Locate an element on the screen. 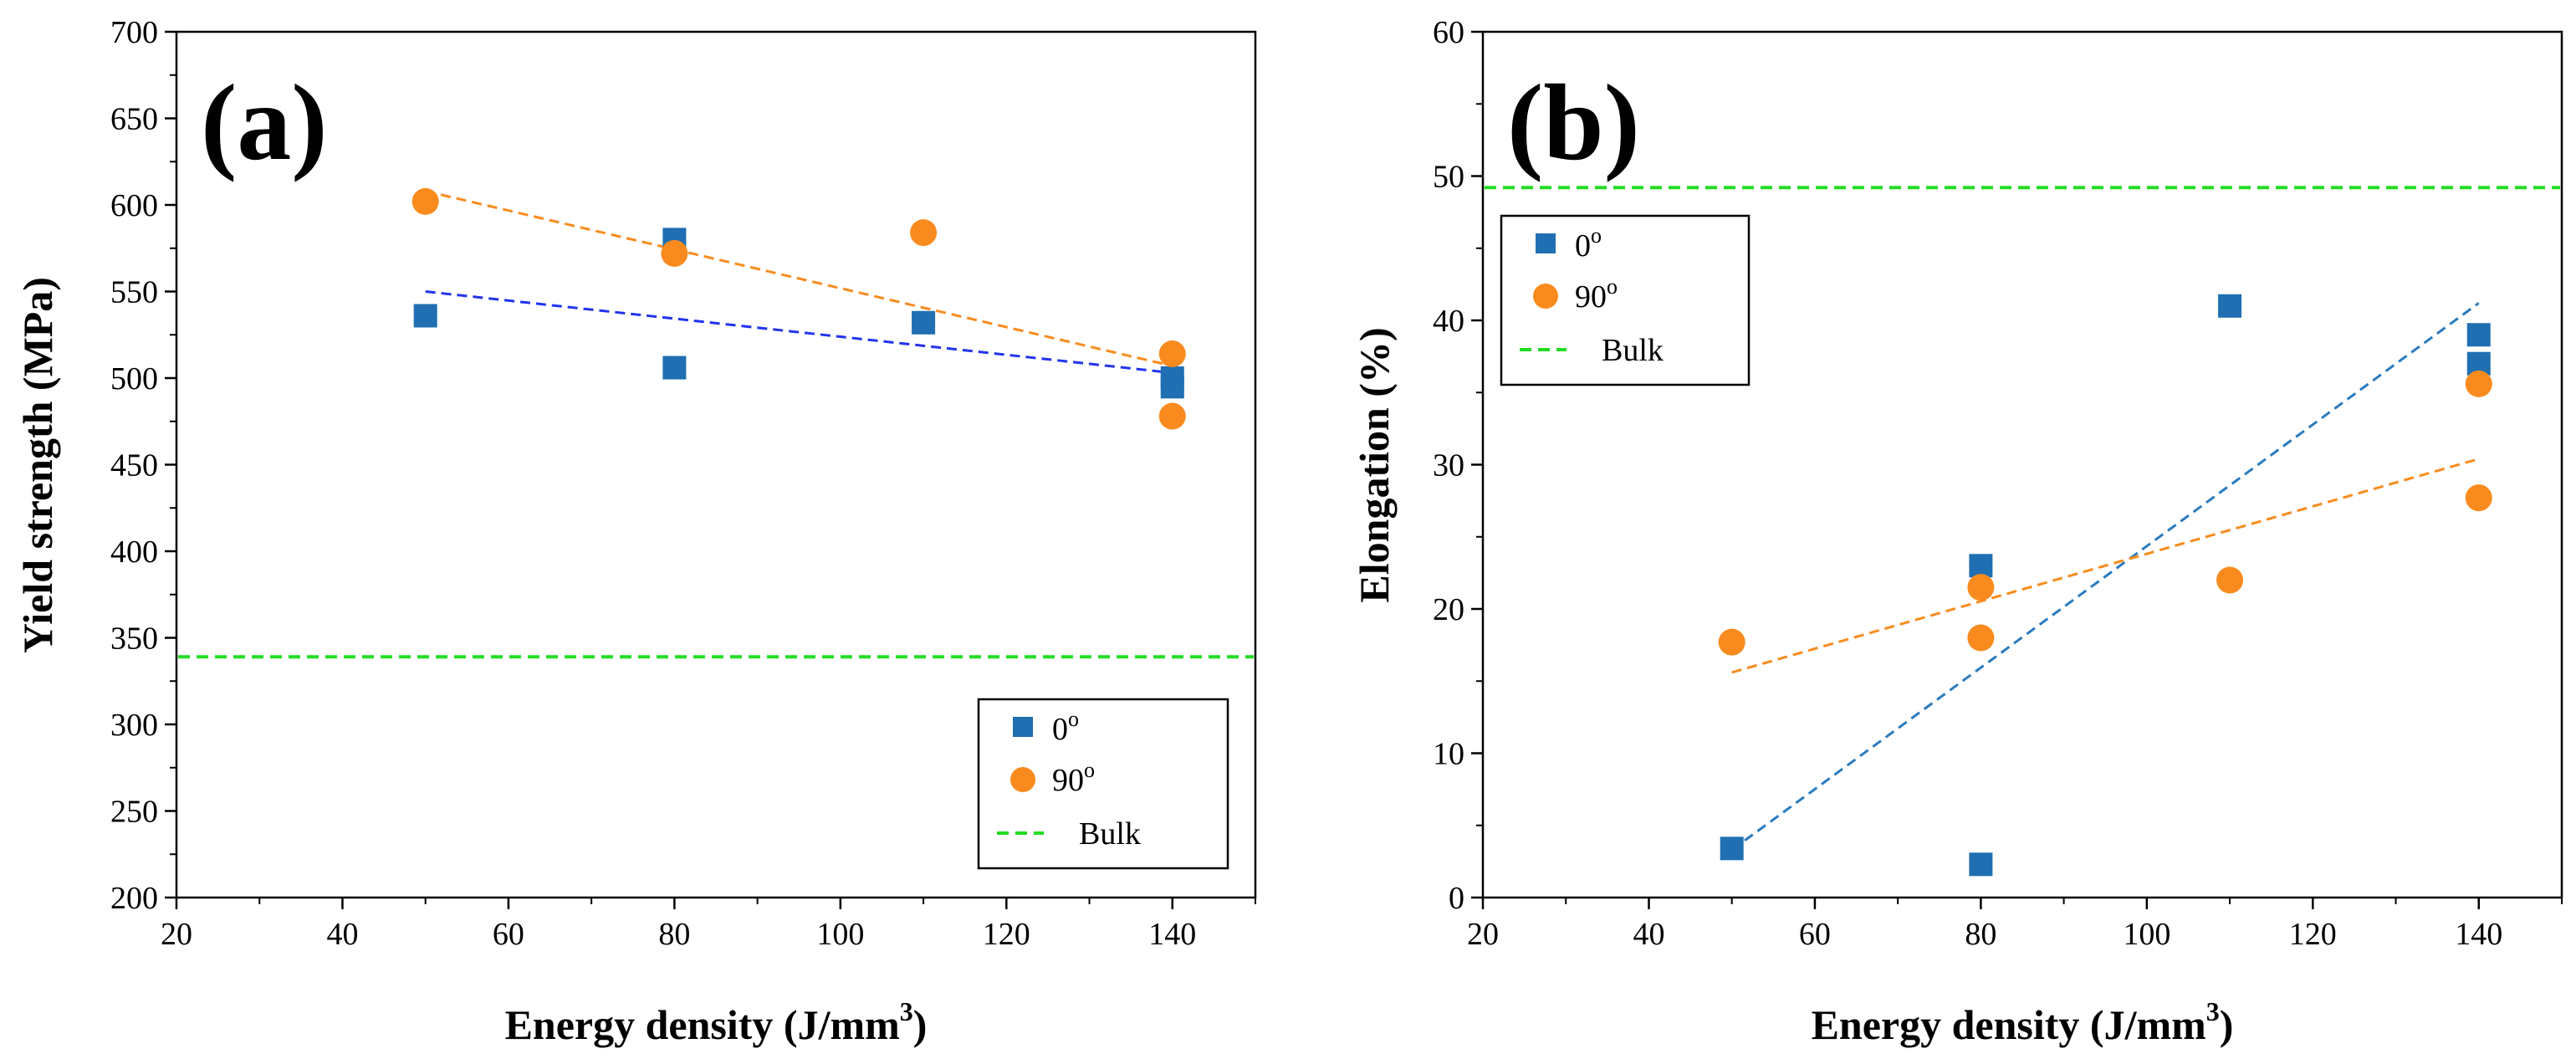 Image resolution: width=2576 pixels, height=1064 pixels. y-tick-label: 450 is located at coordinates (134, 465).